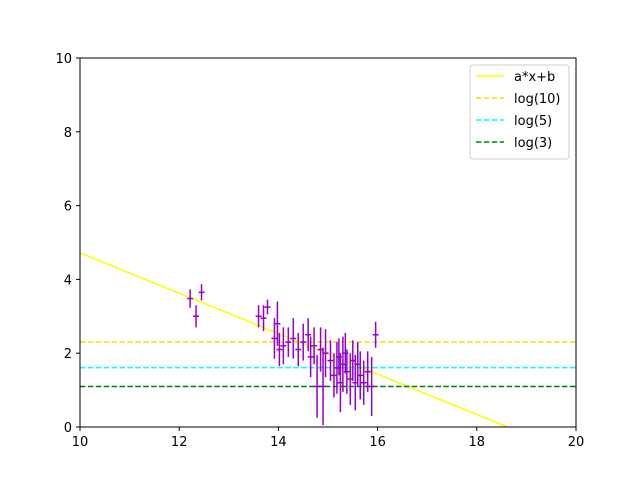 This screenshot has width=640, height=480. I want to click on x-tick-label: 14, so click(278, 442).